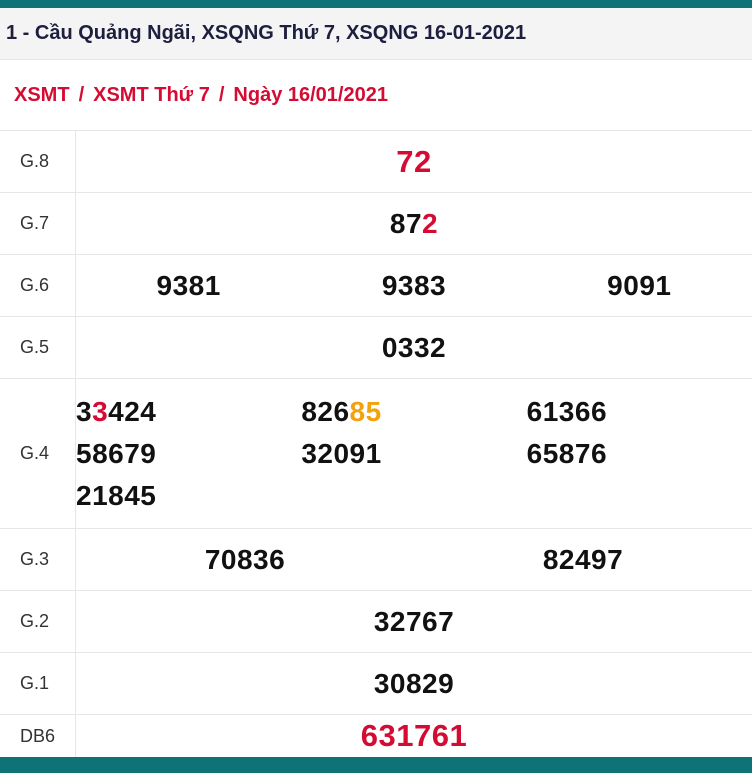 The height and width of the screenshot is (773, 752). I want to click on prize-number: 82685, so click(341, 411).